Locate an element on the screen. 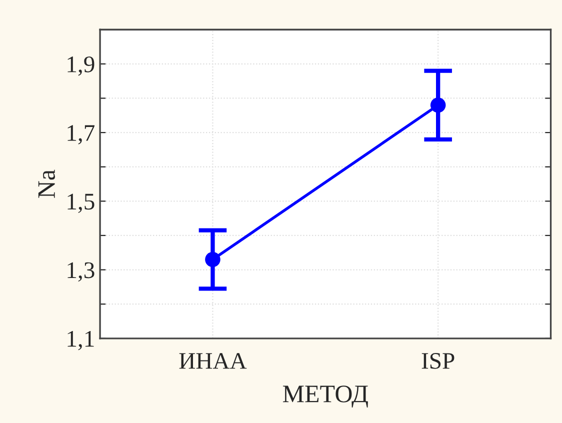 The height and width of the screenshot is (423, 562). y-tick-label: 1,1 is located at coordinates (81, 340).